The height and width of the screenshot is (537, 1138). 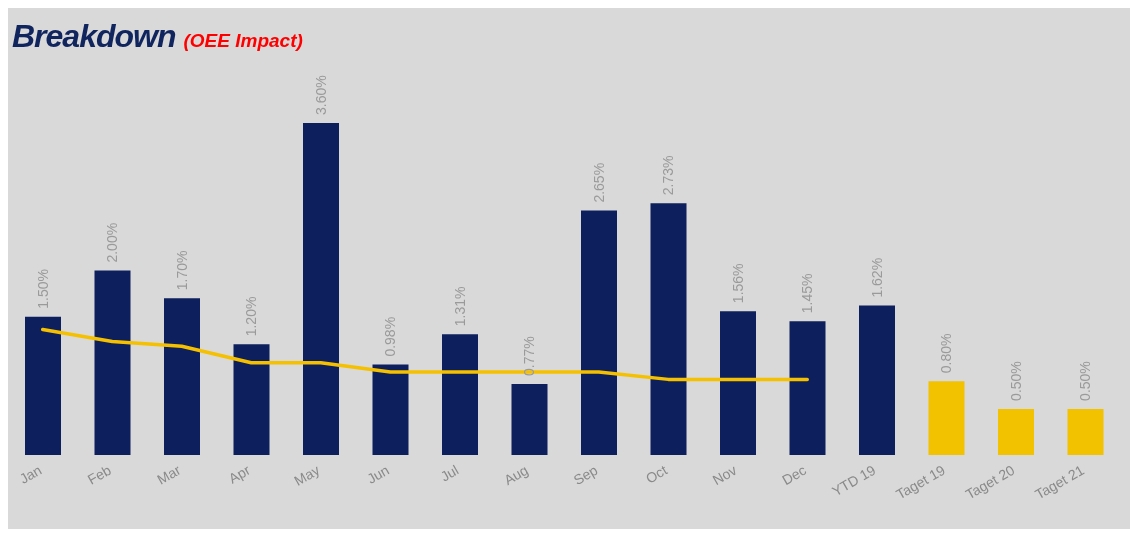 What do you see at coordinates (599, 182) in the screenshot?
I see `data-label: 2.65%` at bounding box center [599, 182].